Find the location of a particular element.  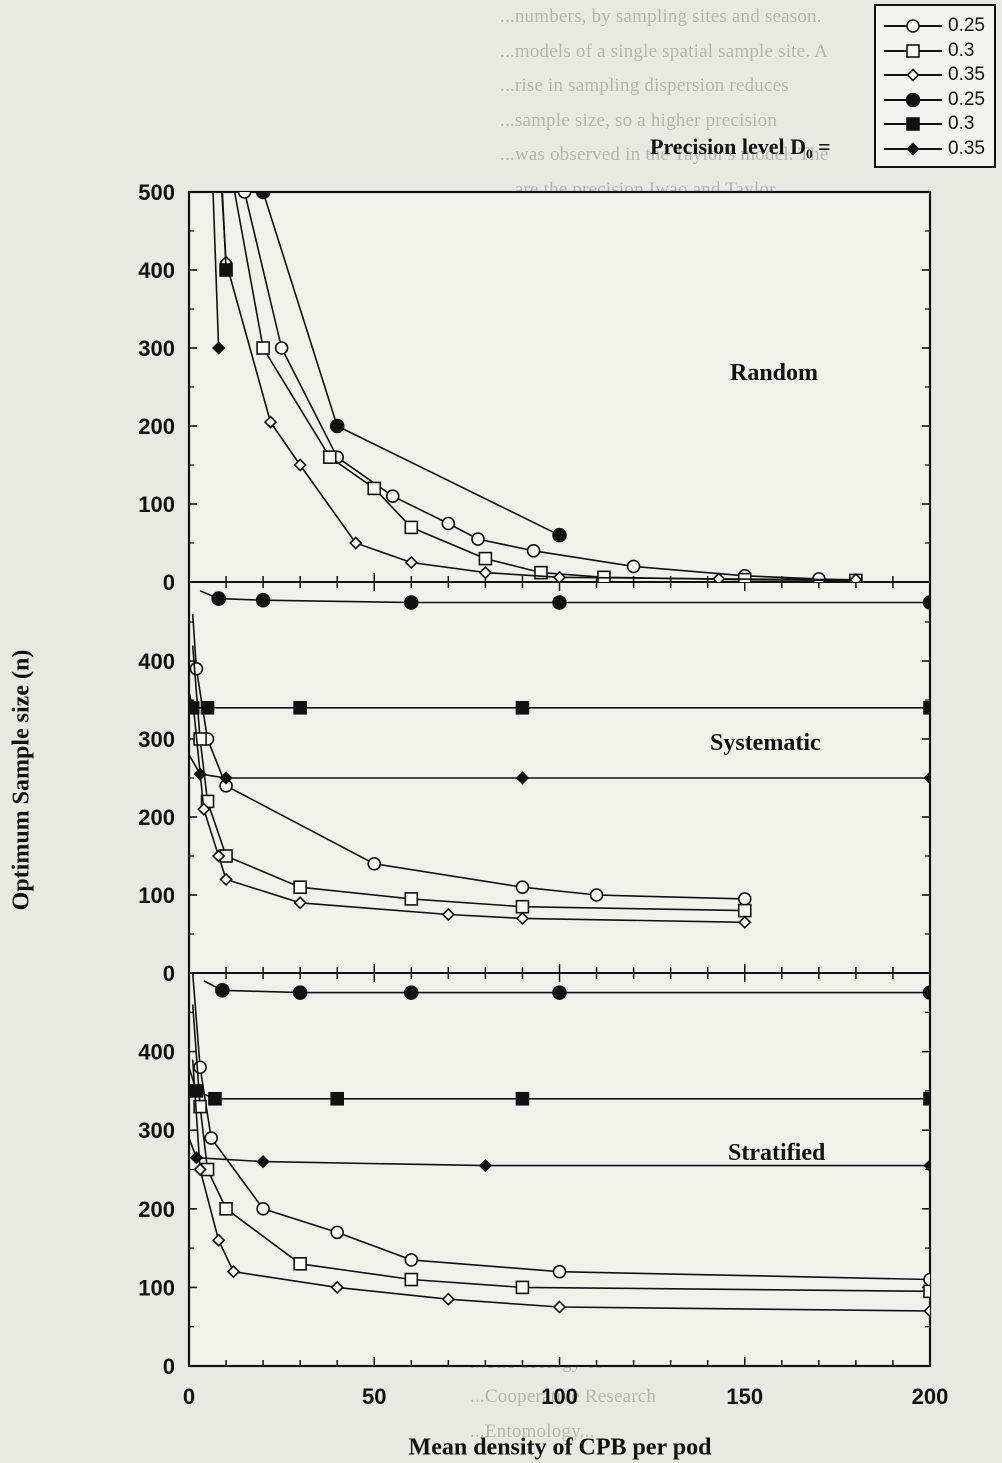

x-tick-label: 150 is located at coordinates (744, 1396).